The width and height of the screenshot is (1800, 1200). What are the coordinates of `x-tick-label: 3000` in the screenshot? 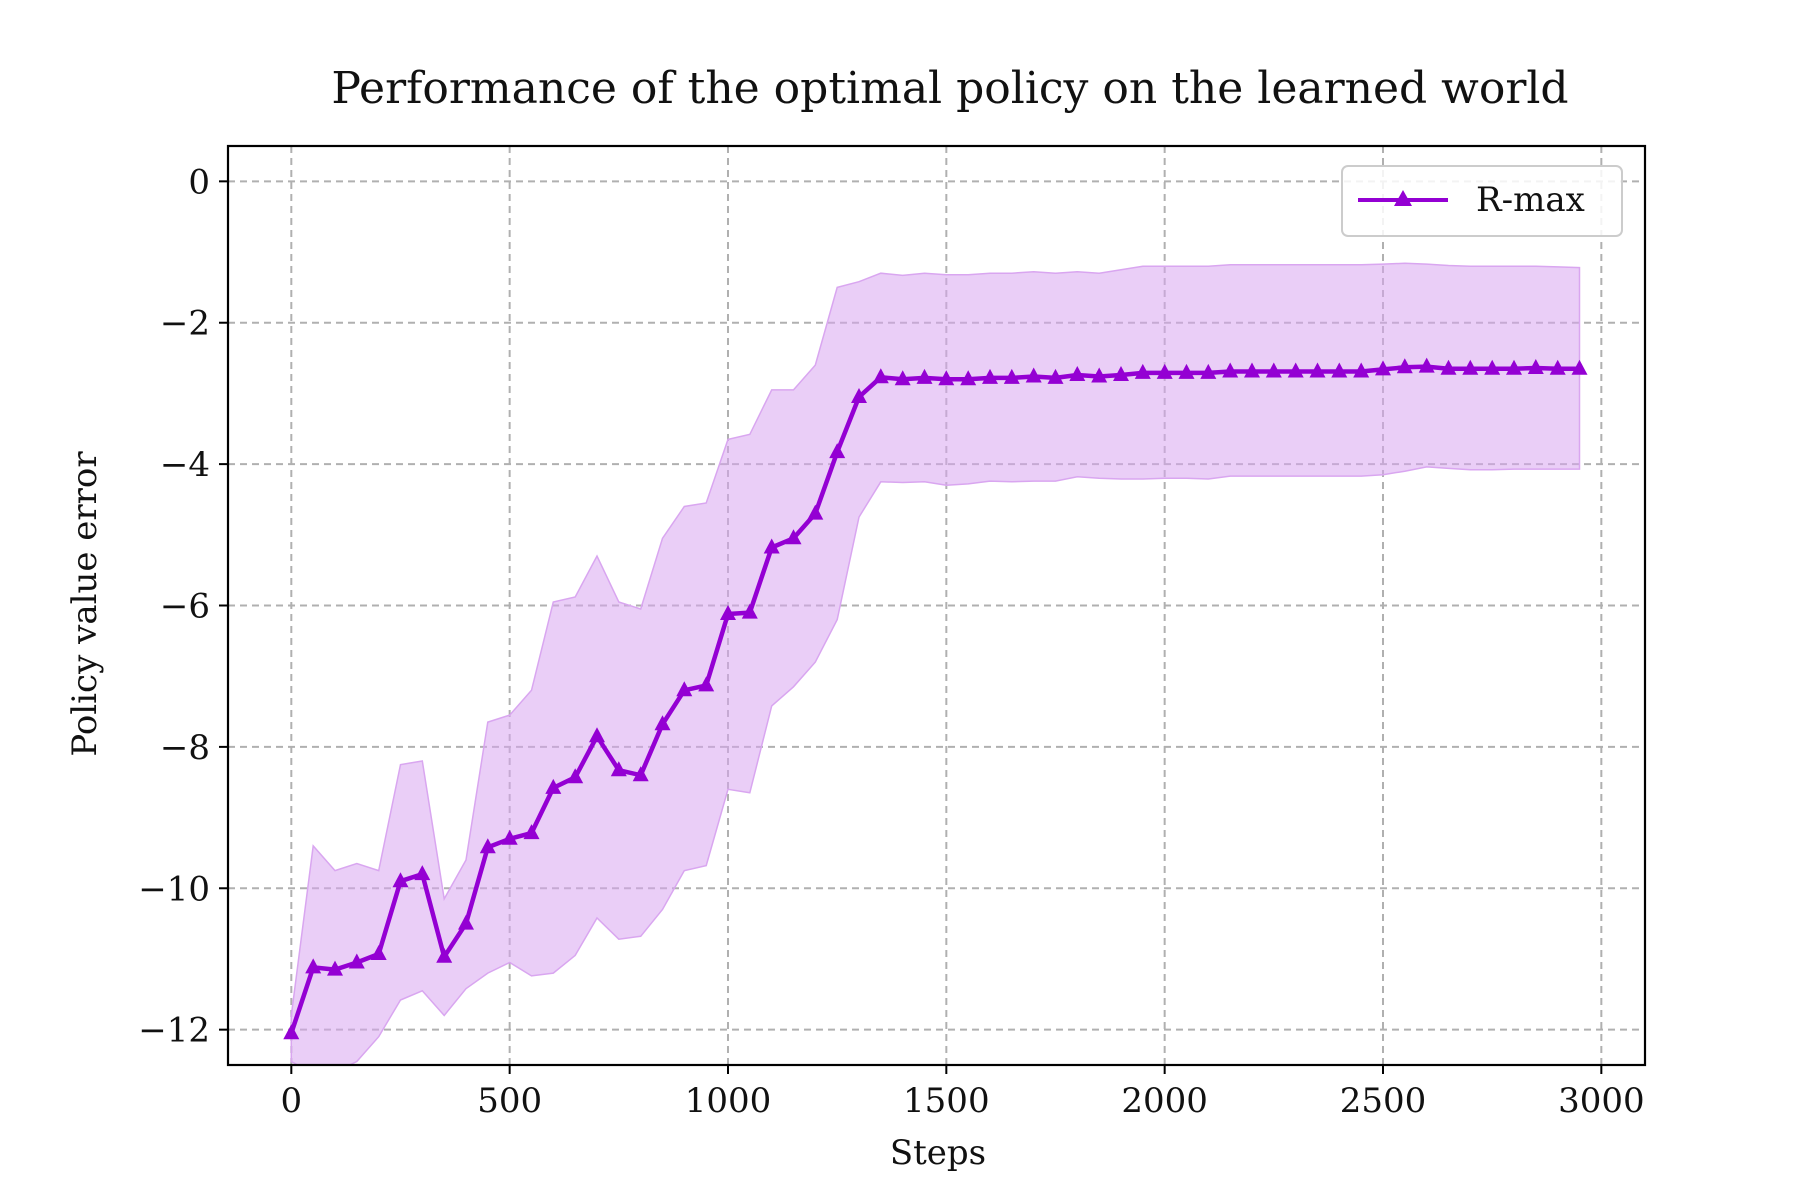 It's located at (1601, 1101).